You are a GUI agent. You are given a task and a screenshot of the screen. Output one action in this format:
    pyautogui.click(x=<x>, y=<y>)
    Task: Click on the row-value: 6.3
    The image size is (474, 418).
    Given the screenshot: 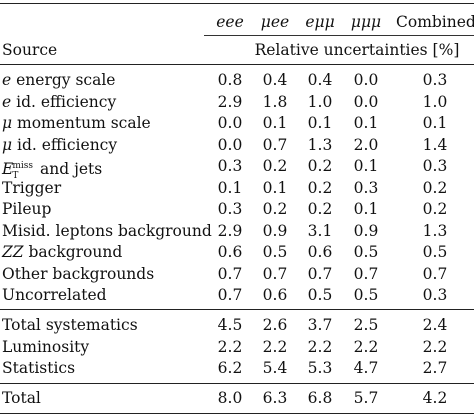 What is the action you would take?
    pyautogui.click(x=275, y=398)
    